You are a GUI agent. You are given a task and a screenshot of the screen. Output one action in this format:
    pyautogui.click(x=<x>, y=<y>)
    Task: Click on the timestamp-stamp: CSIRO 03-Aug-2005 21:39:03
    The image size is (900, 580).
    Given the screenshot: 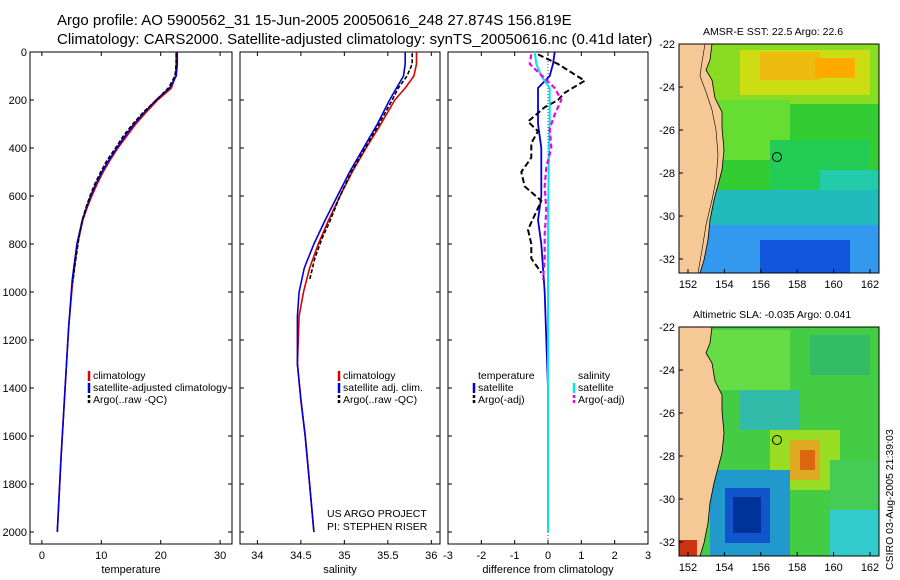 What is the action you would take?
    pyautogui.click(x=890, y=499)
    